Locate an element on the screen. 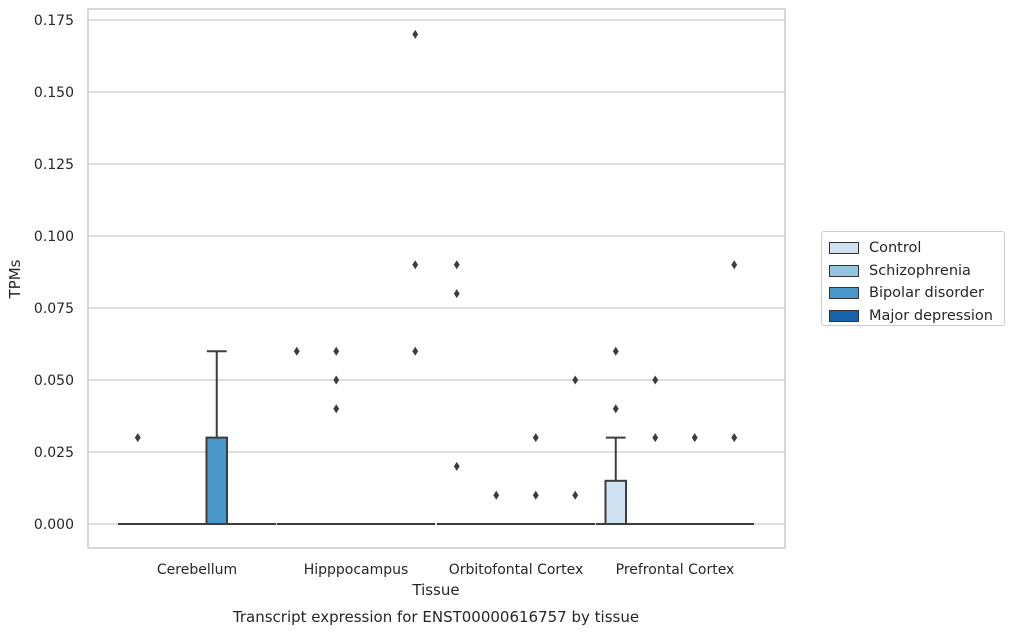 The width and height of the screenshot is (1017, 634). y-tick-label: 0.050 is located at coordinates (54, 381).